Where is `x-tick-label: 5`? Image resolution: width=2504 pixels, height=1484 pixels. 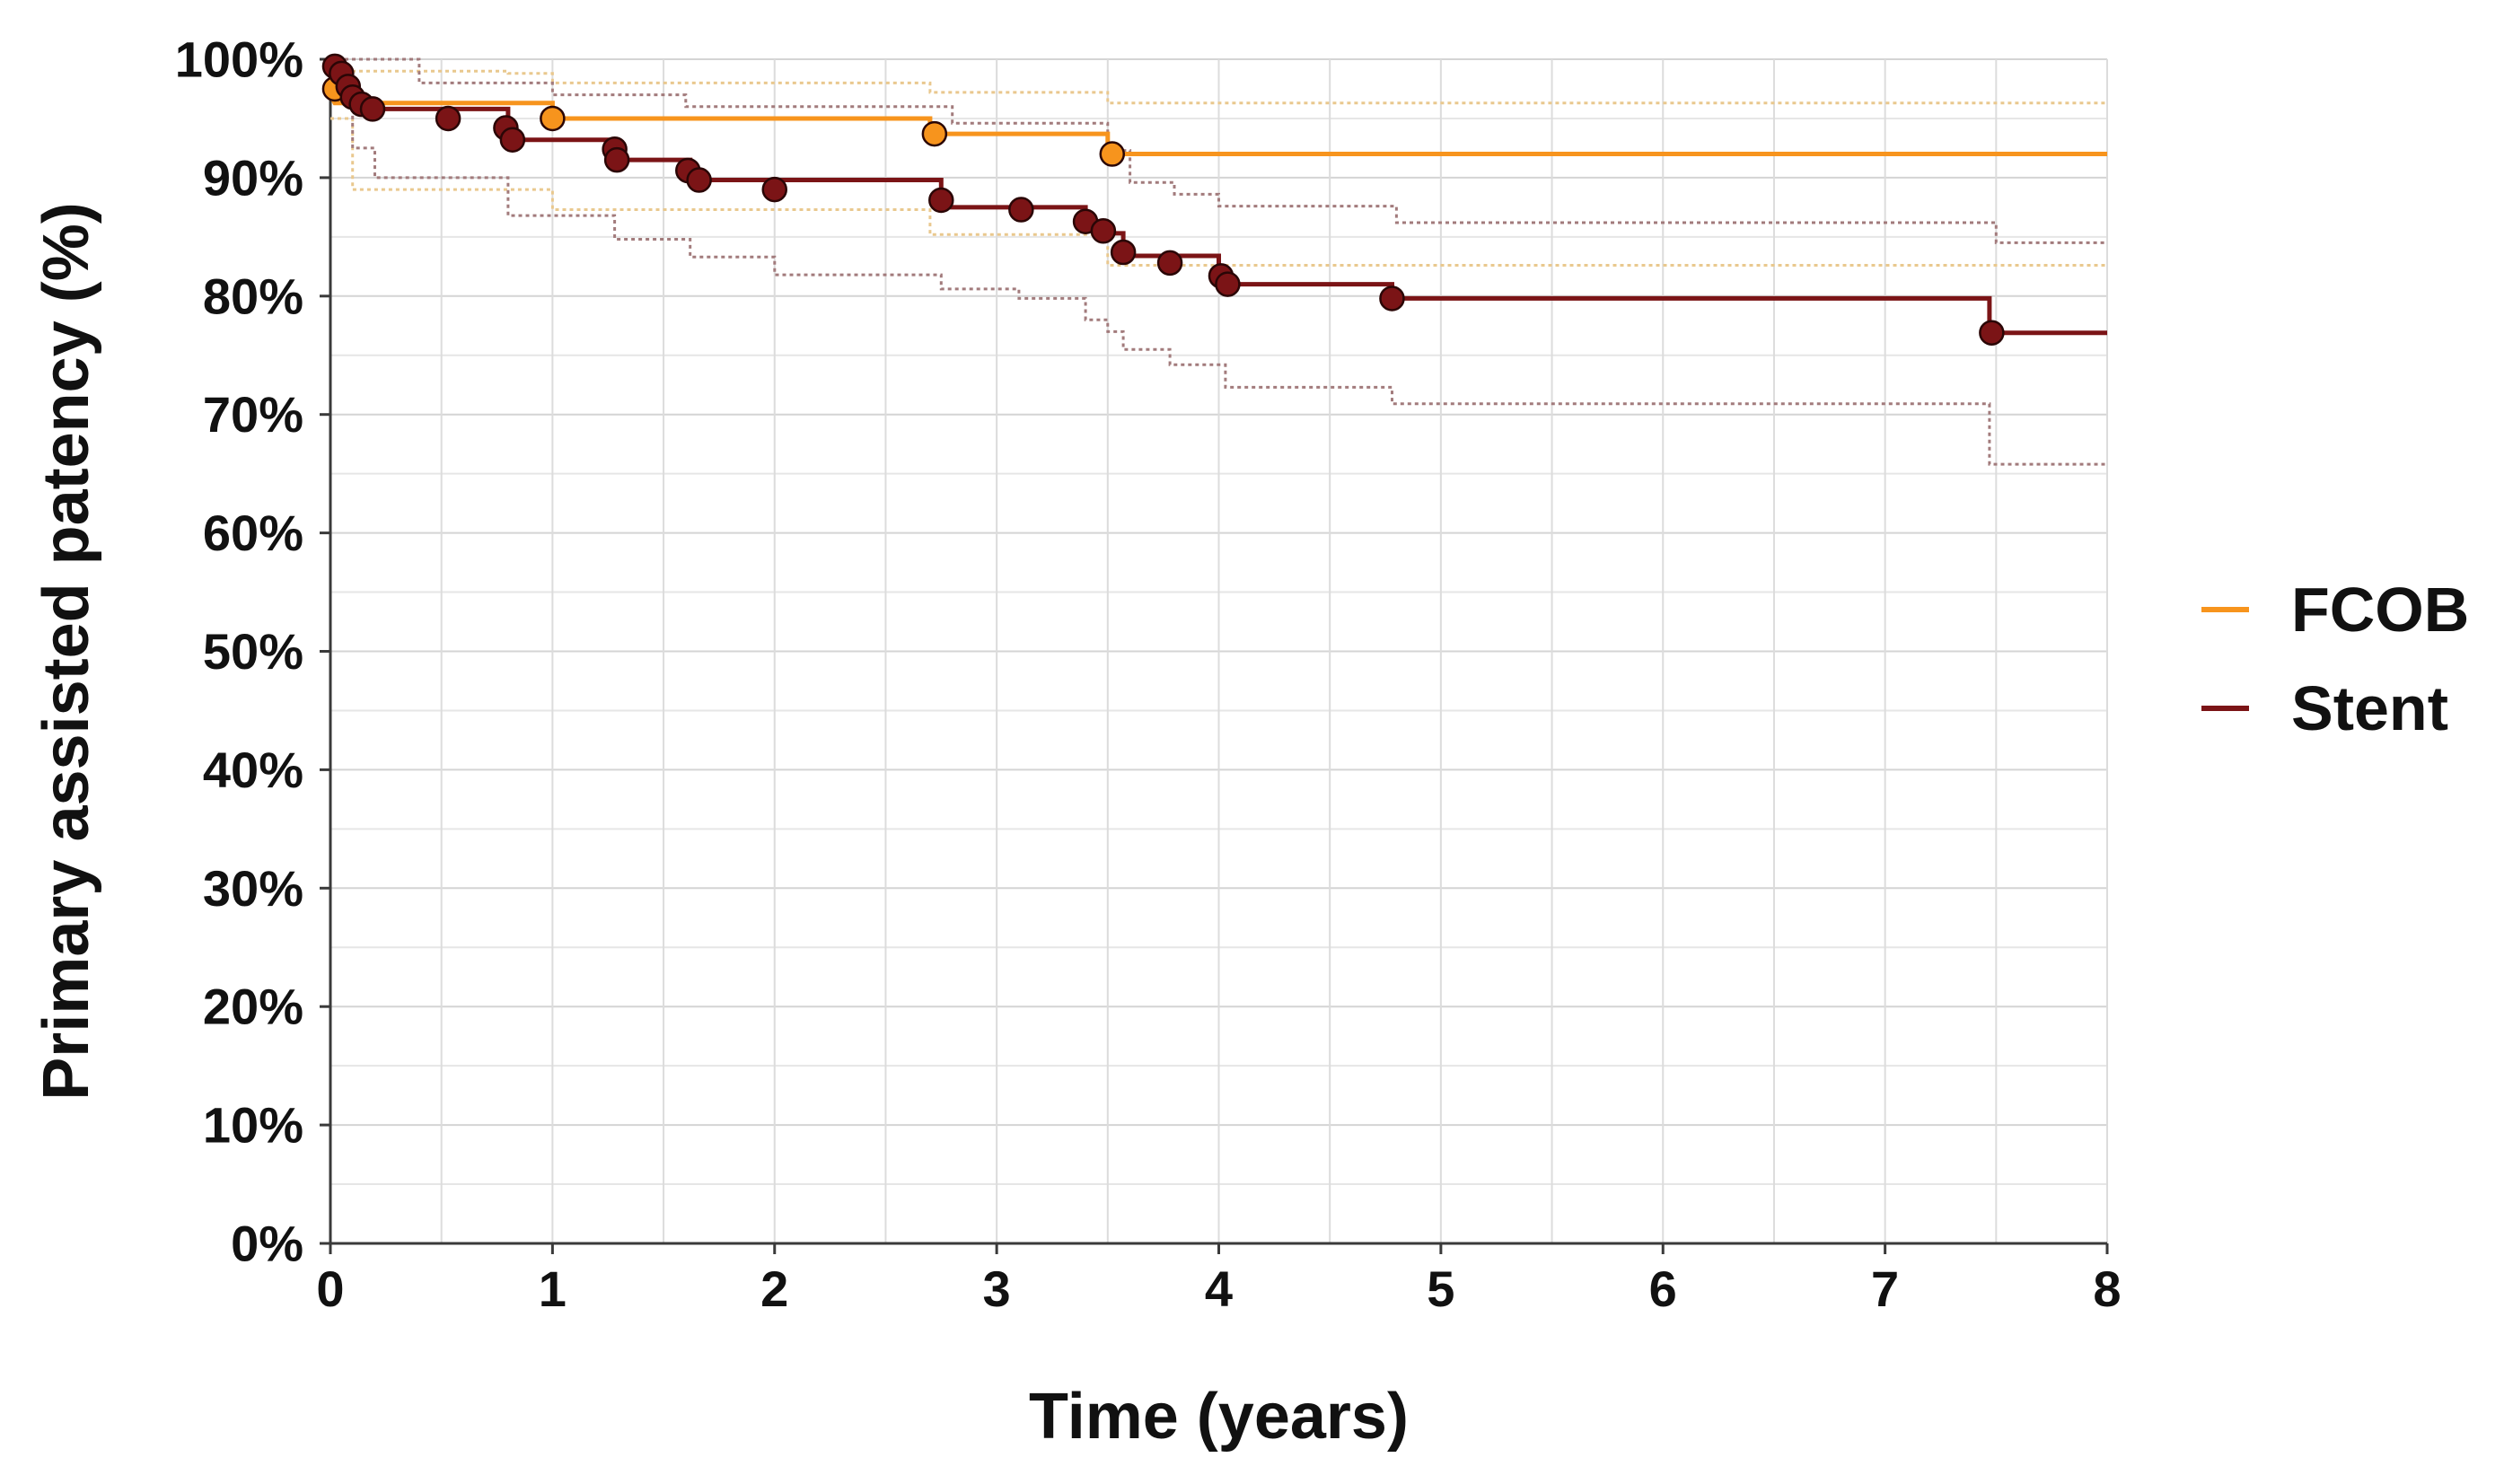 x-tick-label: 5 is located at coordinates (1440, 1288).